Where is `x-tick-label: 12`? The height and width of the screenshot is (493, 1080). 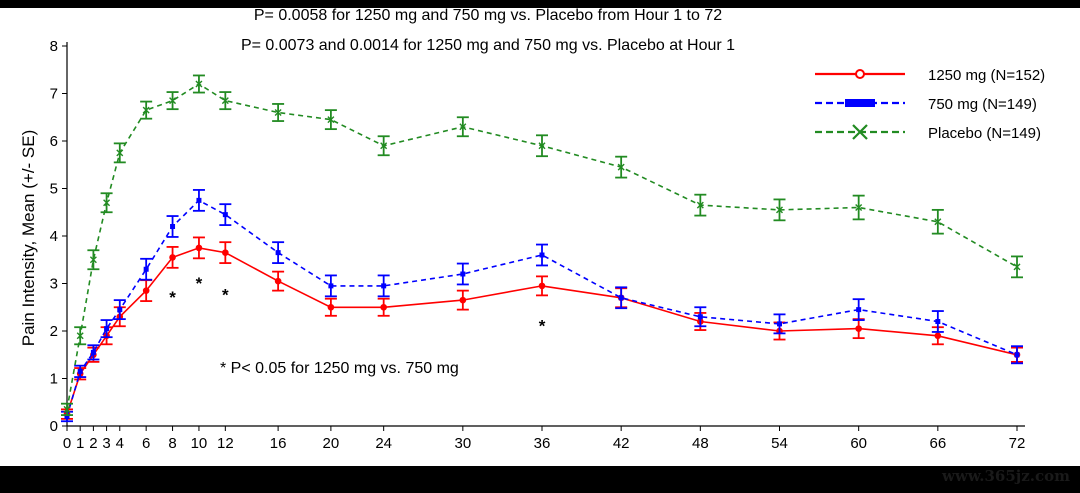 x-tick-label: 12 is located at coordinates (225, 443).